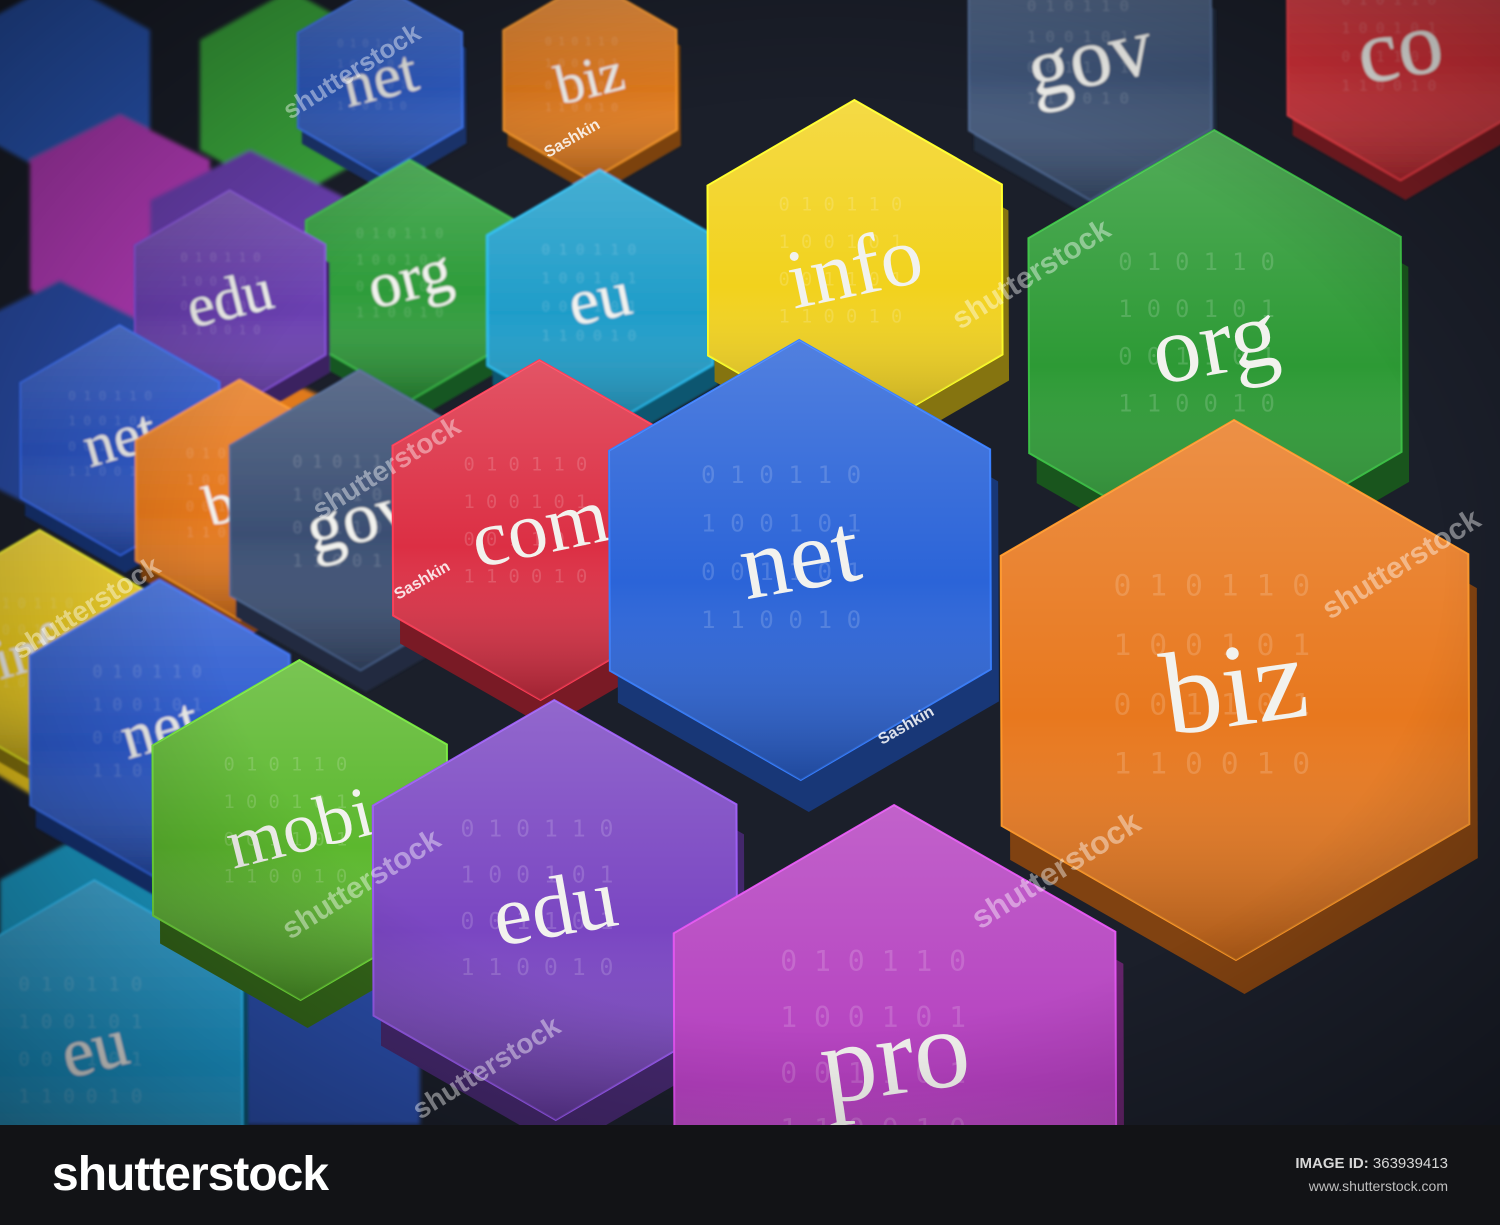 The width and height of the screenshot is (1500, 1225). I want to click on image-meta: IMAGE ID: 363939413 www.shutterstock.com, so click(1371, 1174).